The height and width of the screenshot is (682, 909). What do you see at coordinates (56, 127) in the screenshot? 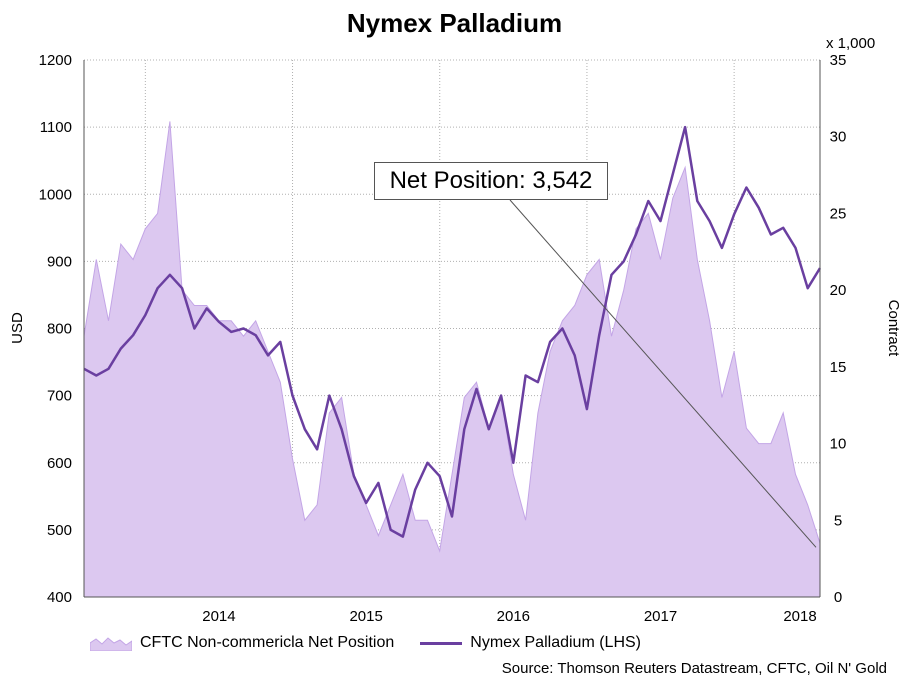
I see `y-tick-label: 1100` at bounding box center [56, 127].